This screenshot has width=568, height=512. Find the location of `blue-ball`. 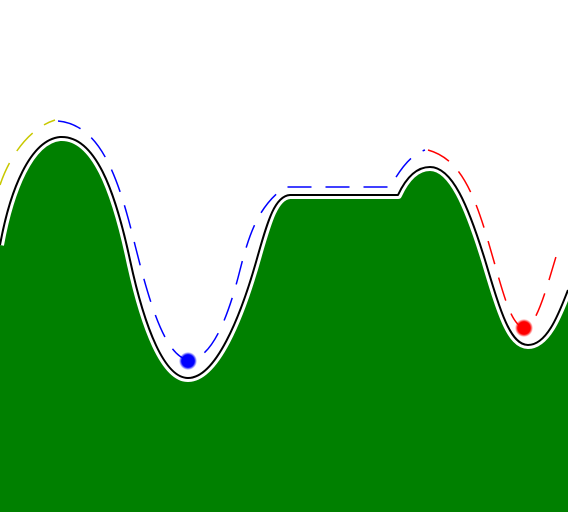

blue-ball is located at coordinates (188, 361).